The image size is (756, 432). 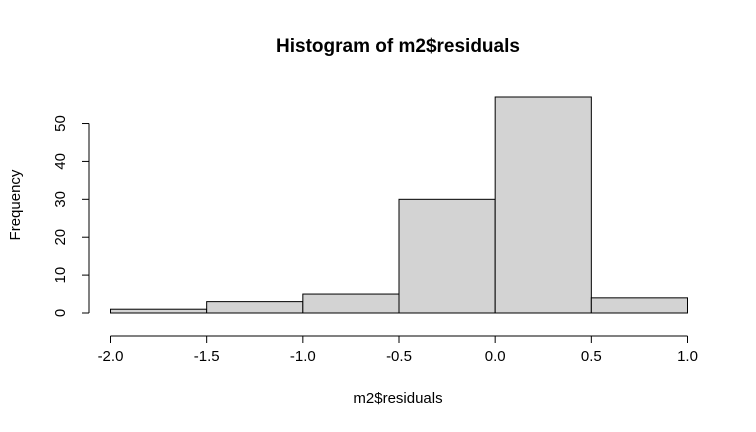 I want to click on y-tick-label: 20, so click(x=60, y=237).